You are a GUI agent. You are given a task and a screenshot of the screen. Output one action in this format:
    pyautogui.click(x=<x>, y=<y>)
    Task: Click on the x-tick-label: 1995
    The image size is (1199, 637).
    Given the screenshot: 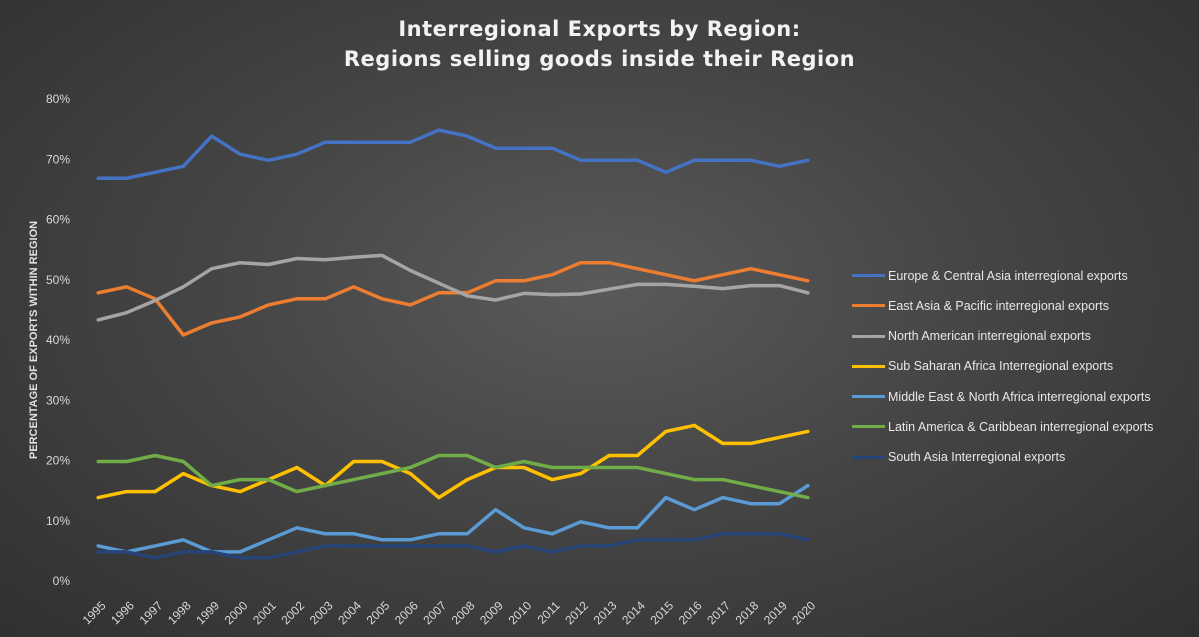 What is the action you would take?
    pyautogui.click(x=94, y=612)
    